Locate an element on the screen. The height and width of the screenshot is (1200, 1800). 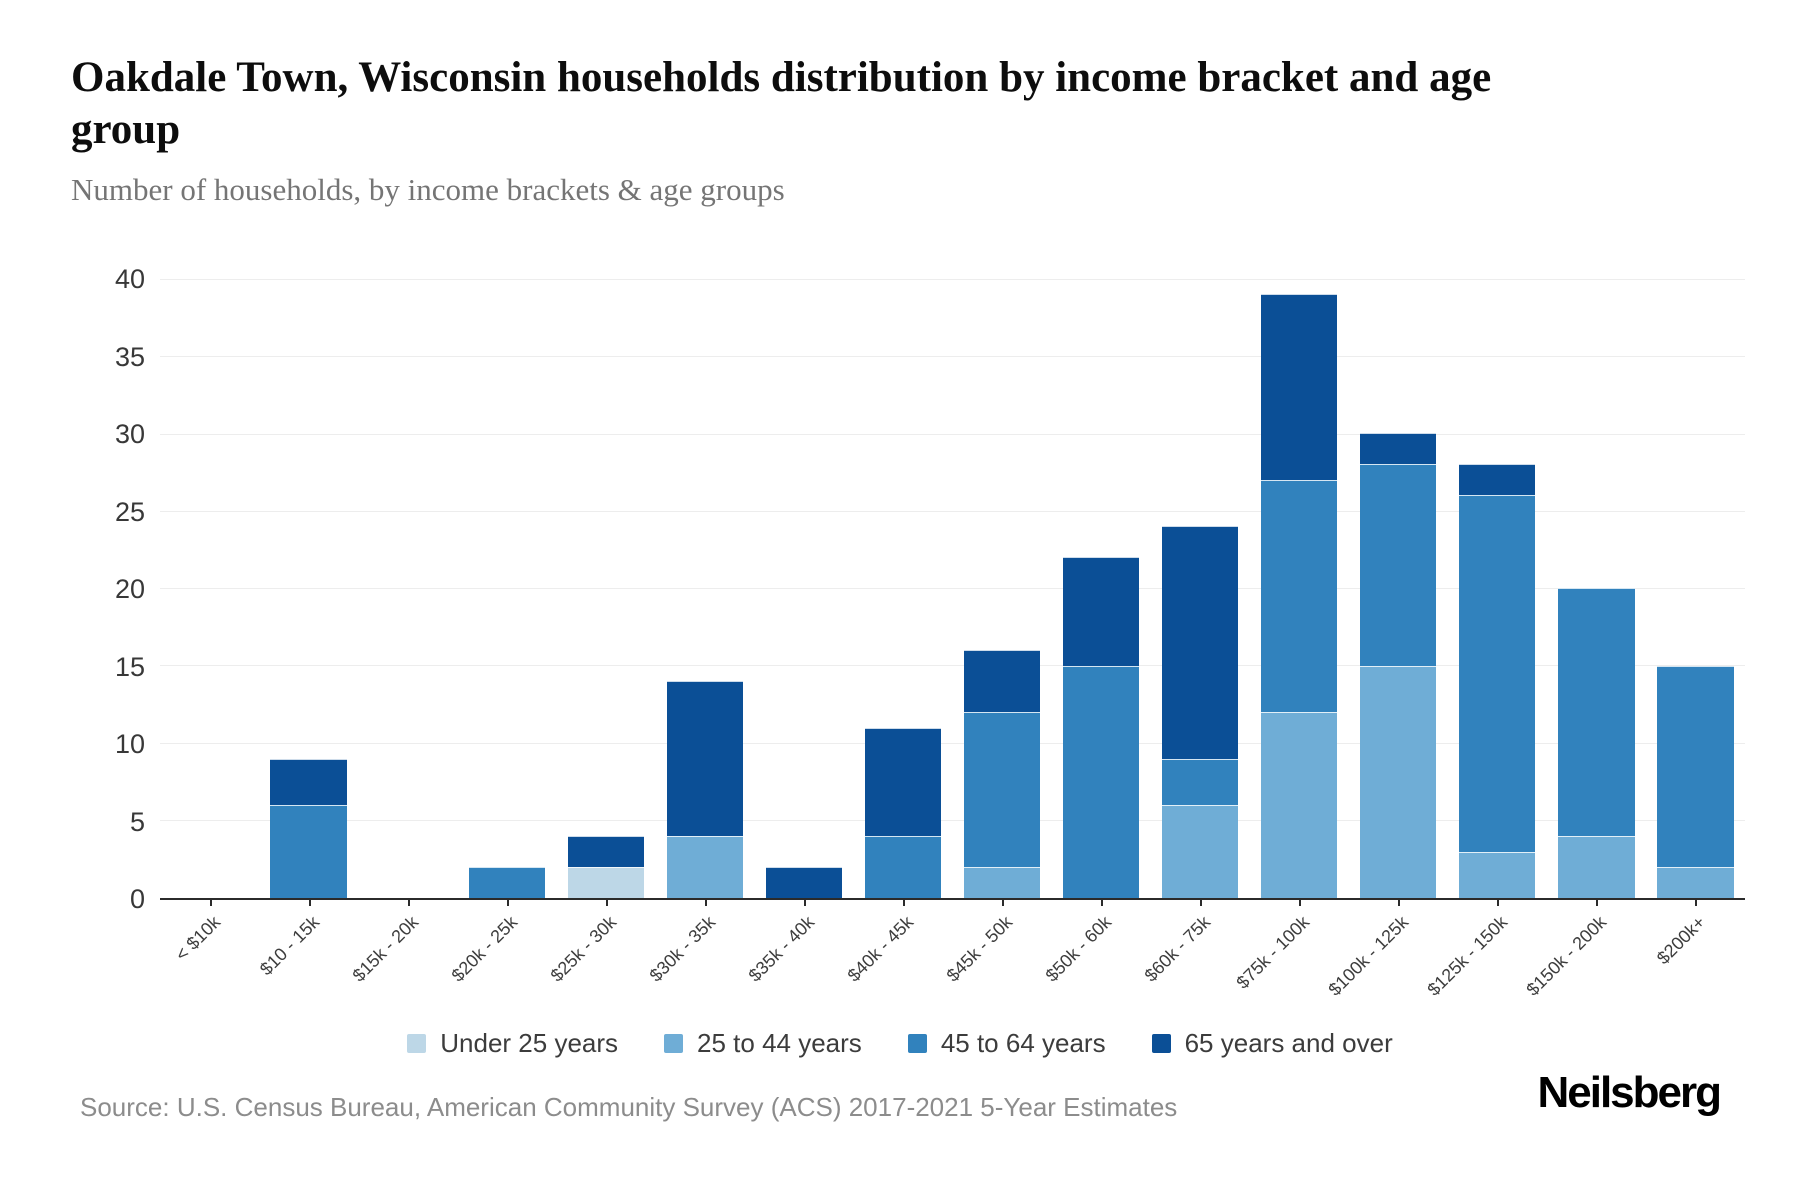
legend-item: 25 to 44 years is located at coordinates (763, 1043).